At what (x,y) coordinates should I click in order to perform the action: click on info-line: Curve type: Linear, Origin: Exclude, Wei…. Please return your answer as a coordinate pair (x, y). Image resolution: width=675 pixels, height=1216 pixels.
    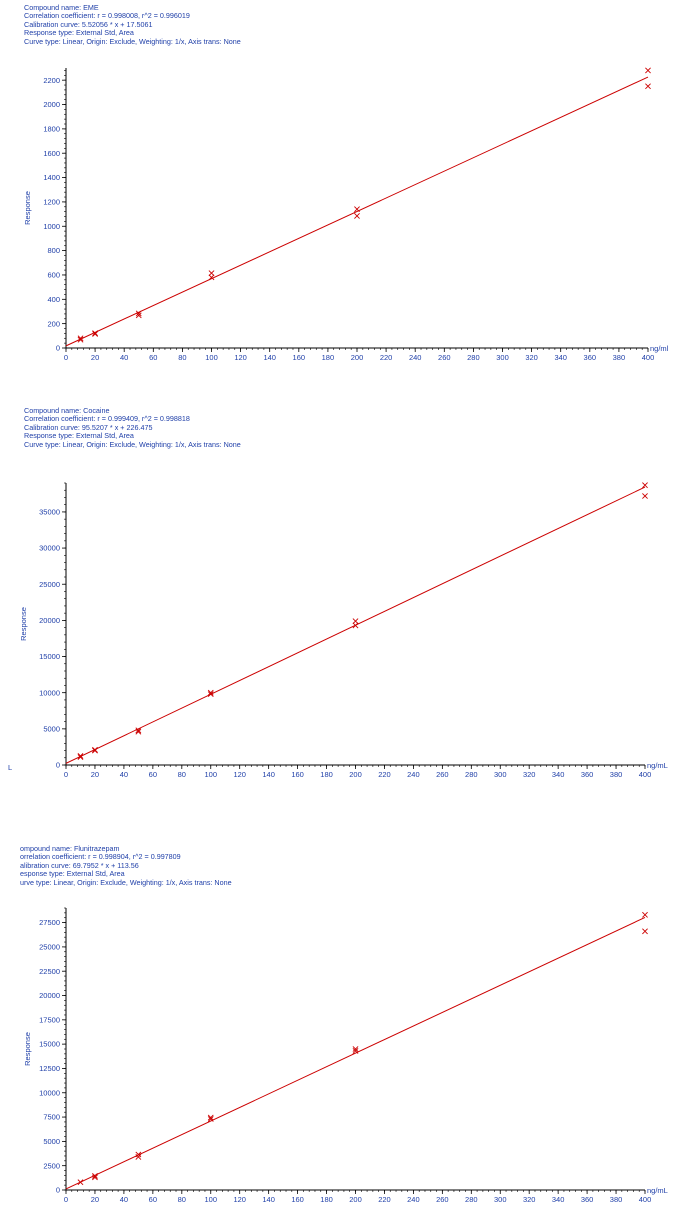
    Looking at the image, I should click on (132, 444).